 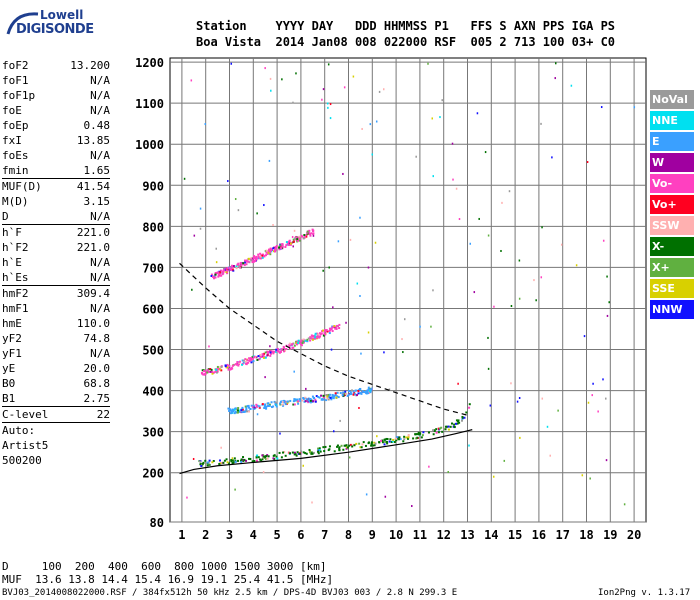 I want to click on color-legend: NoVal NNE E W Vo- Vo+ SSW X- X+ SSE NNW, so click(x=672, y=205).